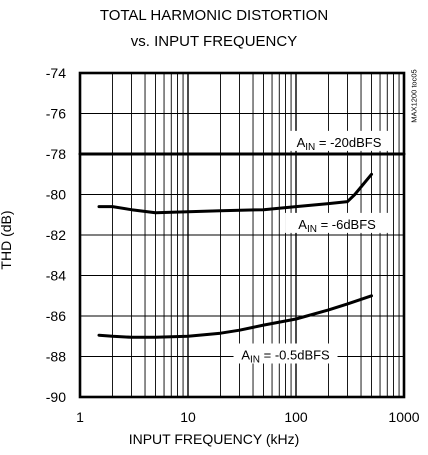  What do you see at coordinates (235, 316) in the screenshot?
I see `series-line-ain-0-5dbfs` at bounding box center [235, 316].